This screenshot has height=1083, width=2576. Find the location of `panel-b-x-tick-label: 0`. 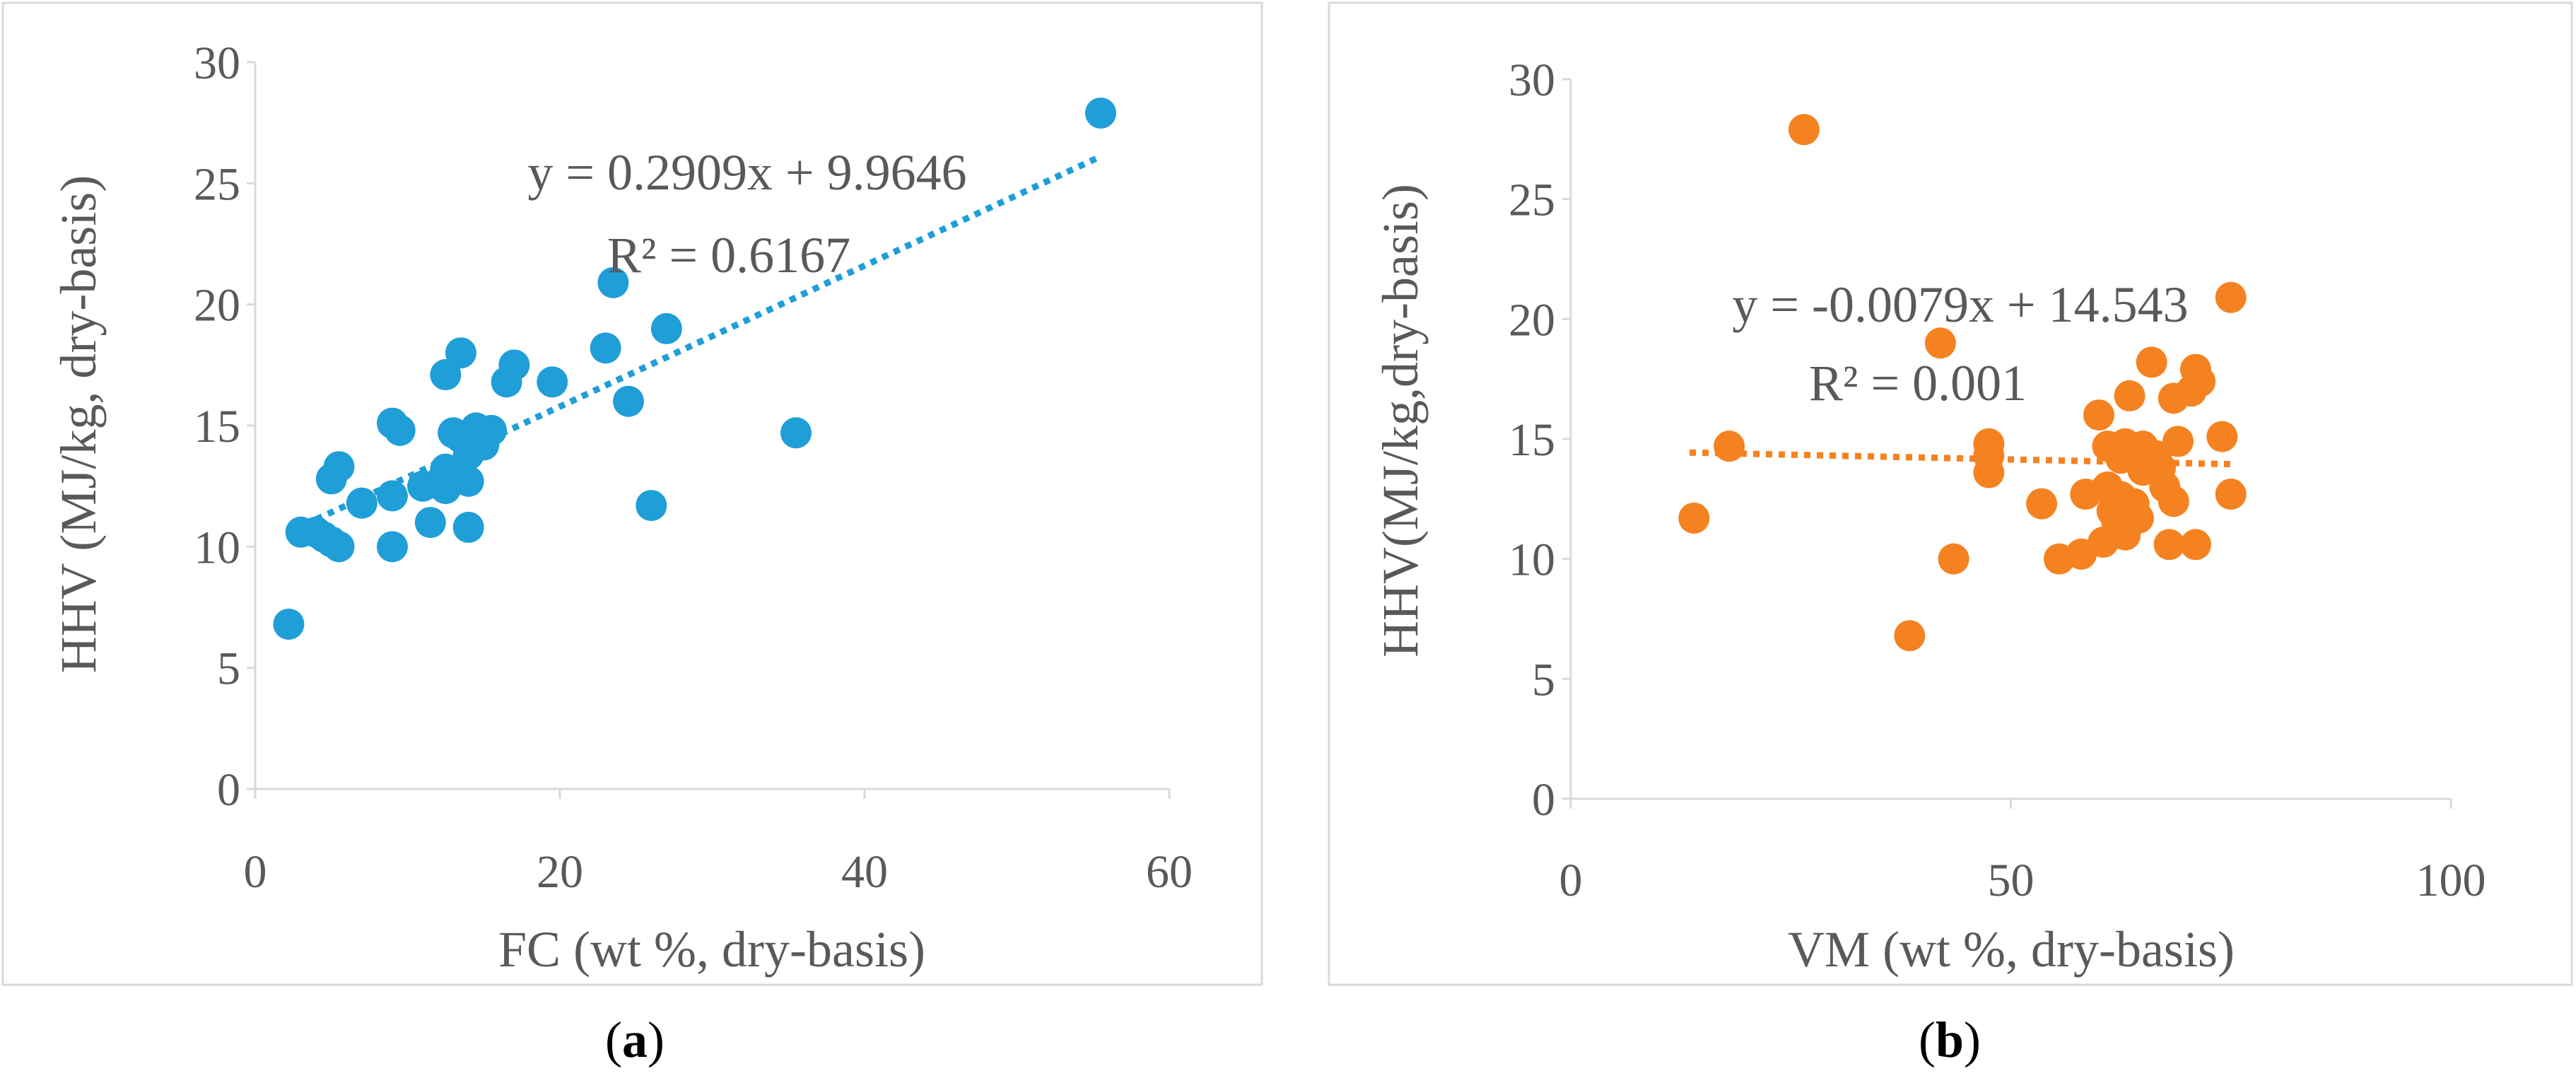

panel-b-x-tick-label: 0 is located at coordinates (1571, 880).